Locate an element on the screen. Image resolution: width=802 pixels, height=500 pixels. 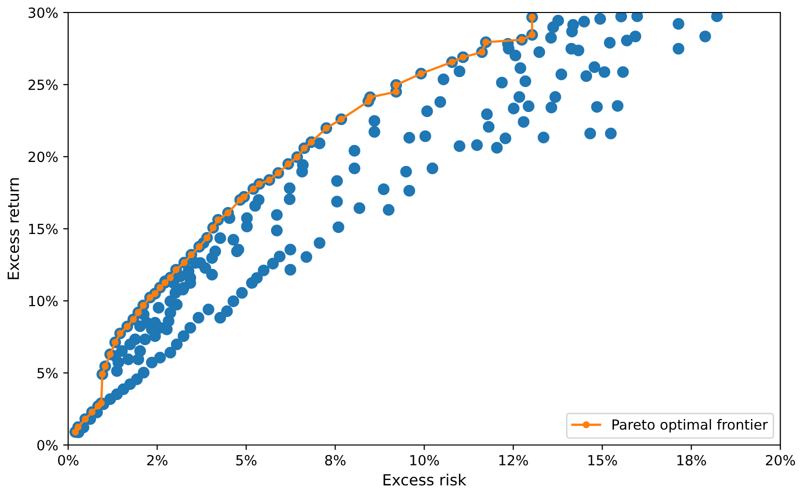
x-tick-label: 5% is located at coordinates (246, 460).